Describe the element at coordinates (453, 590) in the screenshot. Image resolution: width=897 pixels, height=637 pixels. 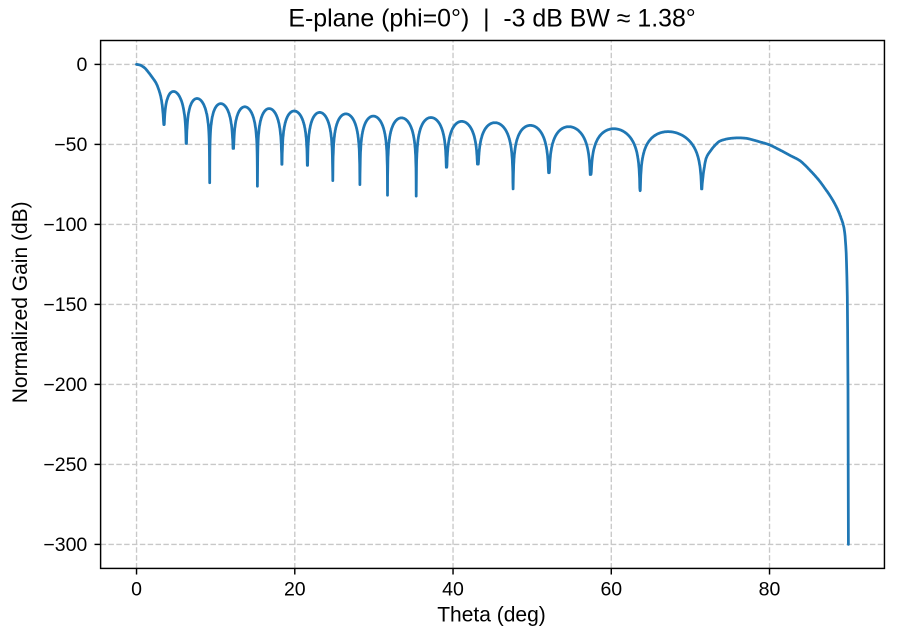
I see `svg-text: 40` at that location.